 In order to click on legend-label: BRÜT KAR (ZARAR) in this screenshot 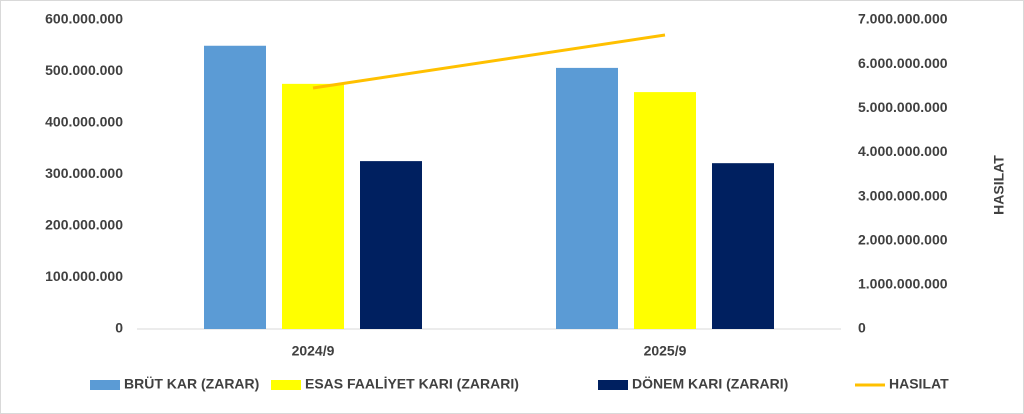, I will do `click(191, 384)`.